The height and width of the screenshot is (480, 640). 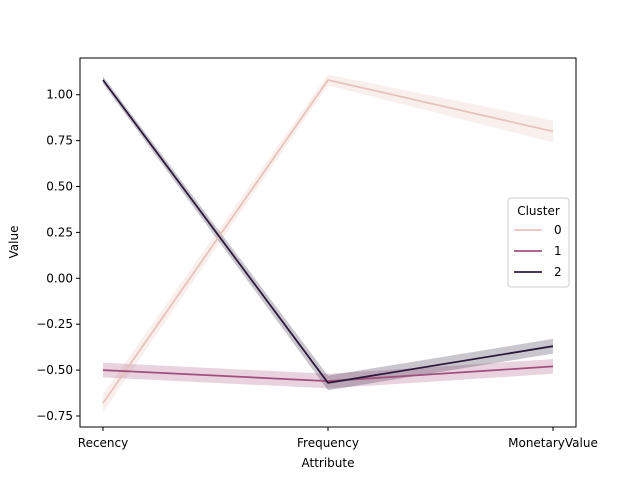 What do you see at coordinates (558, 251) in the screenshot?
I see `legend-label-cluster-1: 1` at bounding box center [558, 251].